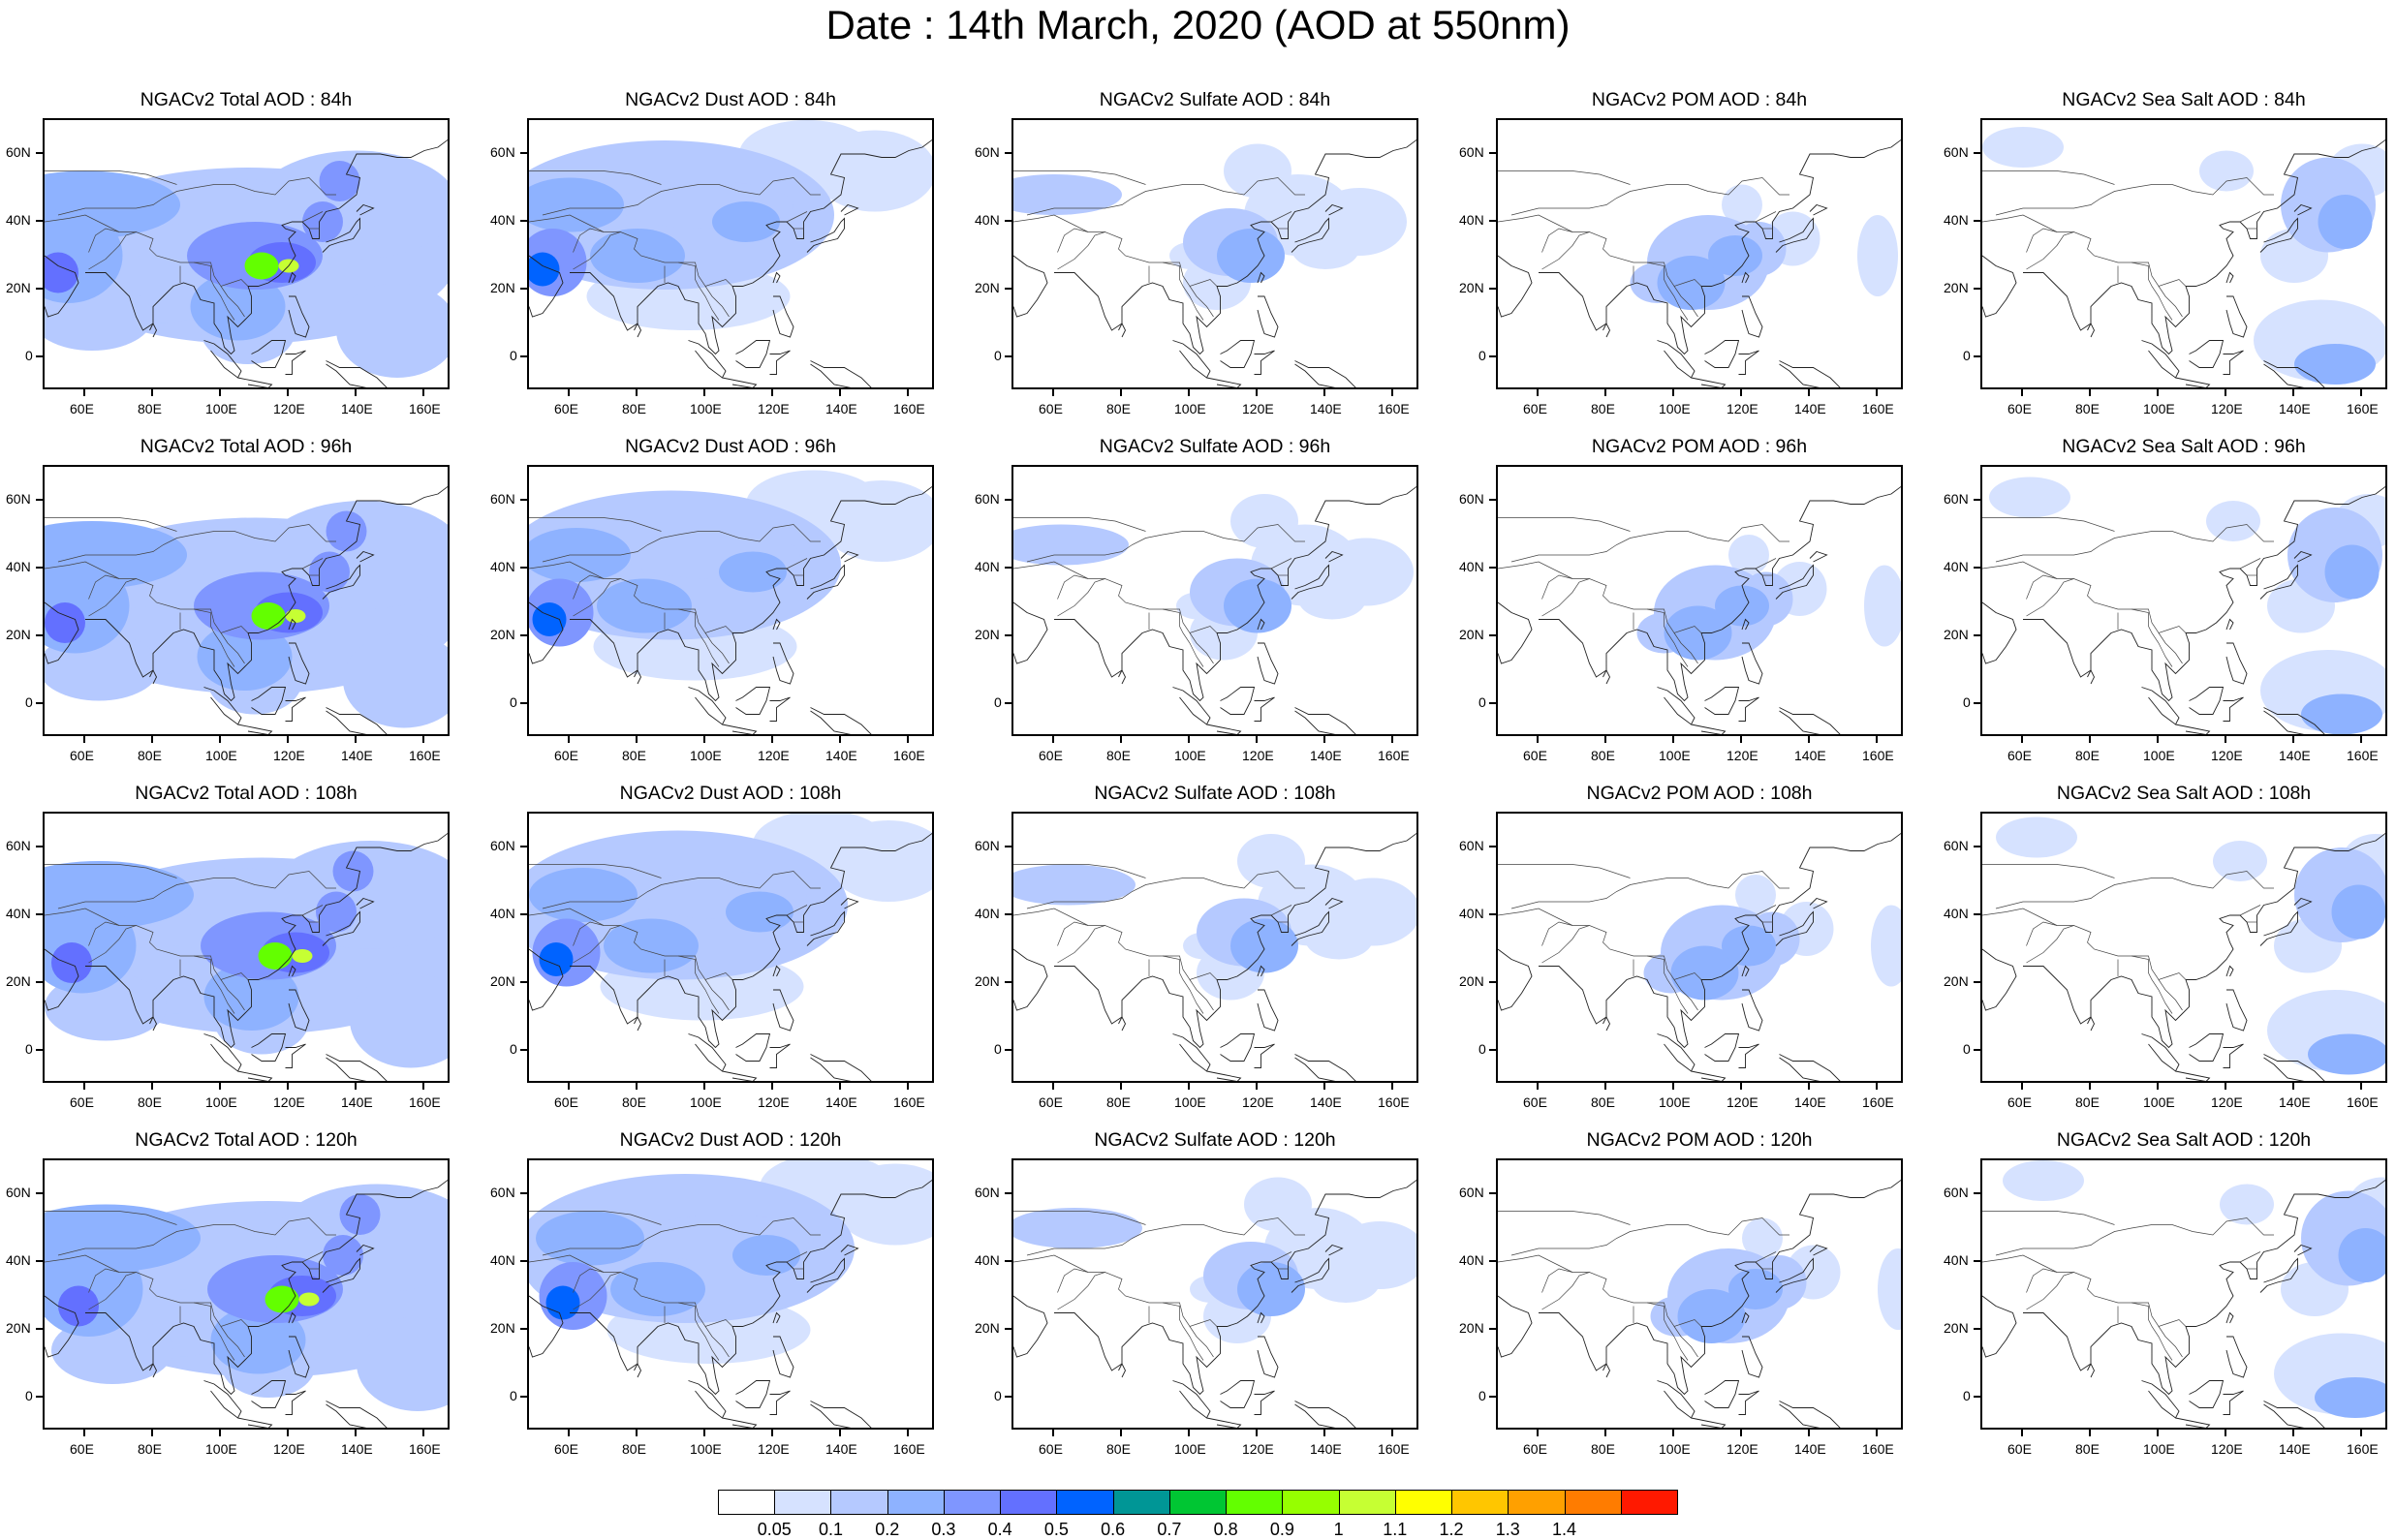  I want to click on lat-tick-label: 0, so click(998, 1396).